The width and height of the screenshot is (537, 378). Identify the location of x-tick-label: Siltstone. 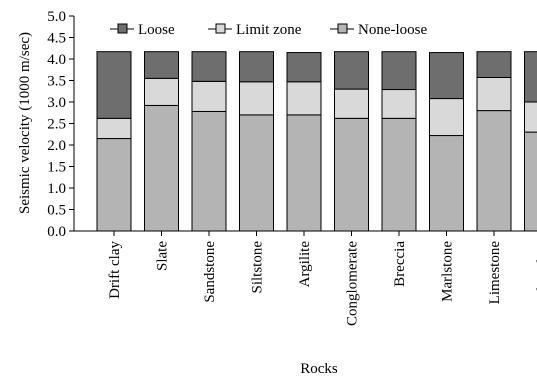
(258, 267).